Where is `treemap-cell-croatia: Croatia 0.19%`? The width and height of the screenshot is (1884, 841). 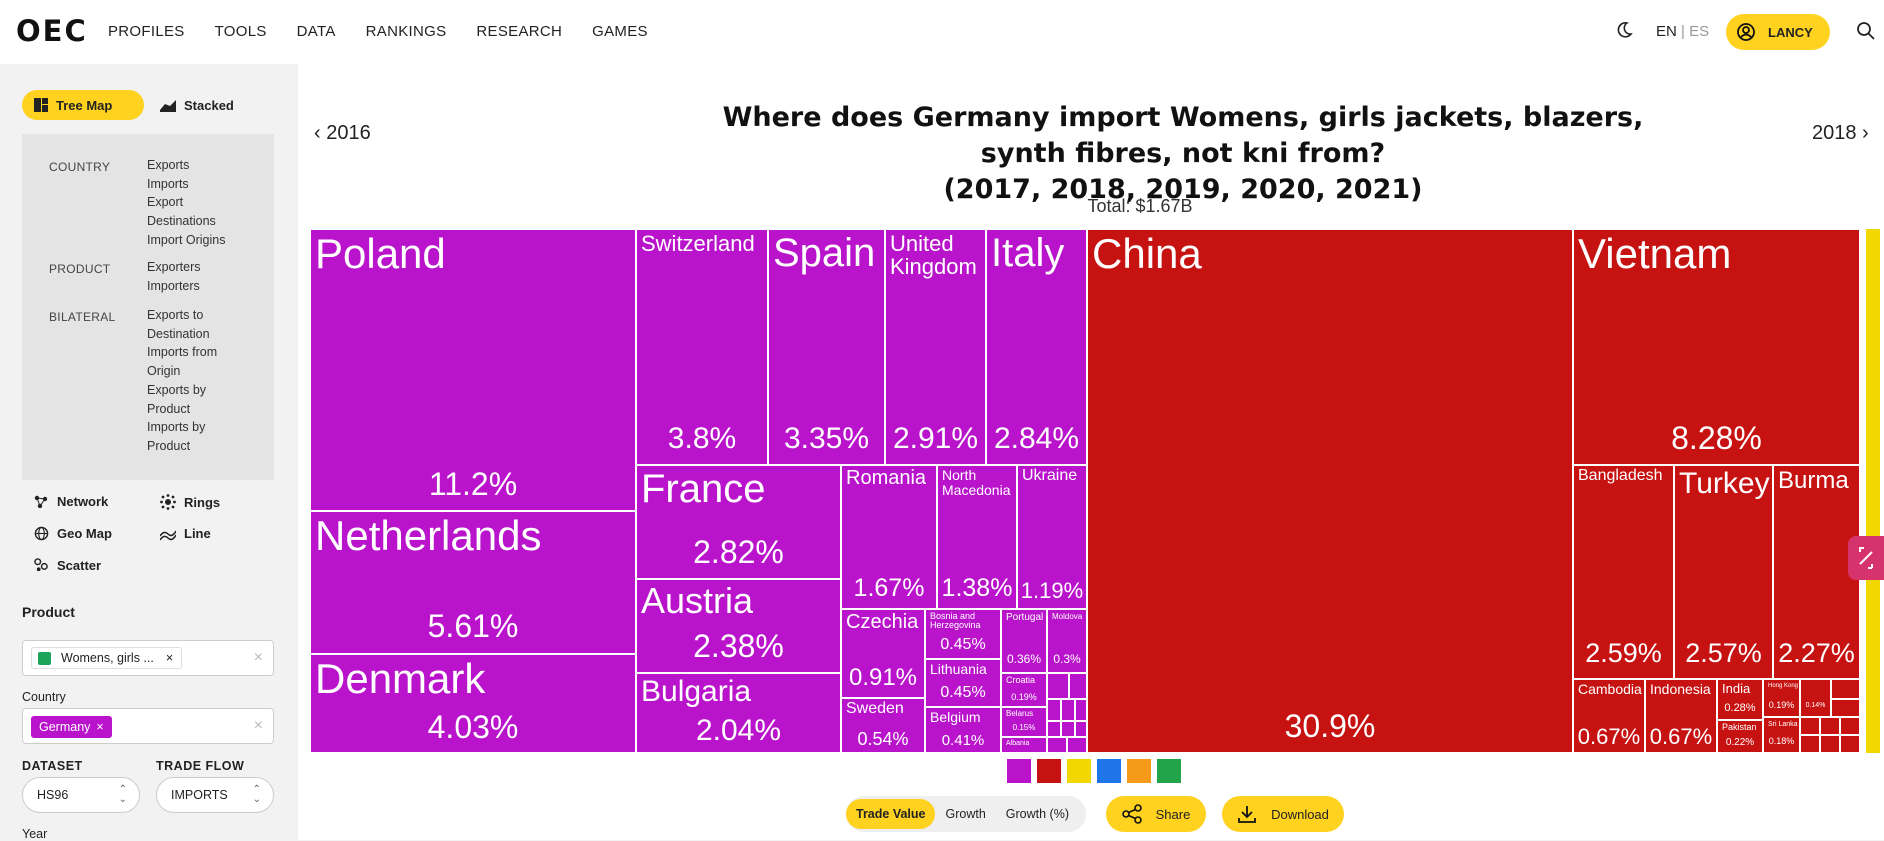
treemap-cell-croatia: Croatia 0.19% is located at coordinates (1024, 690).